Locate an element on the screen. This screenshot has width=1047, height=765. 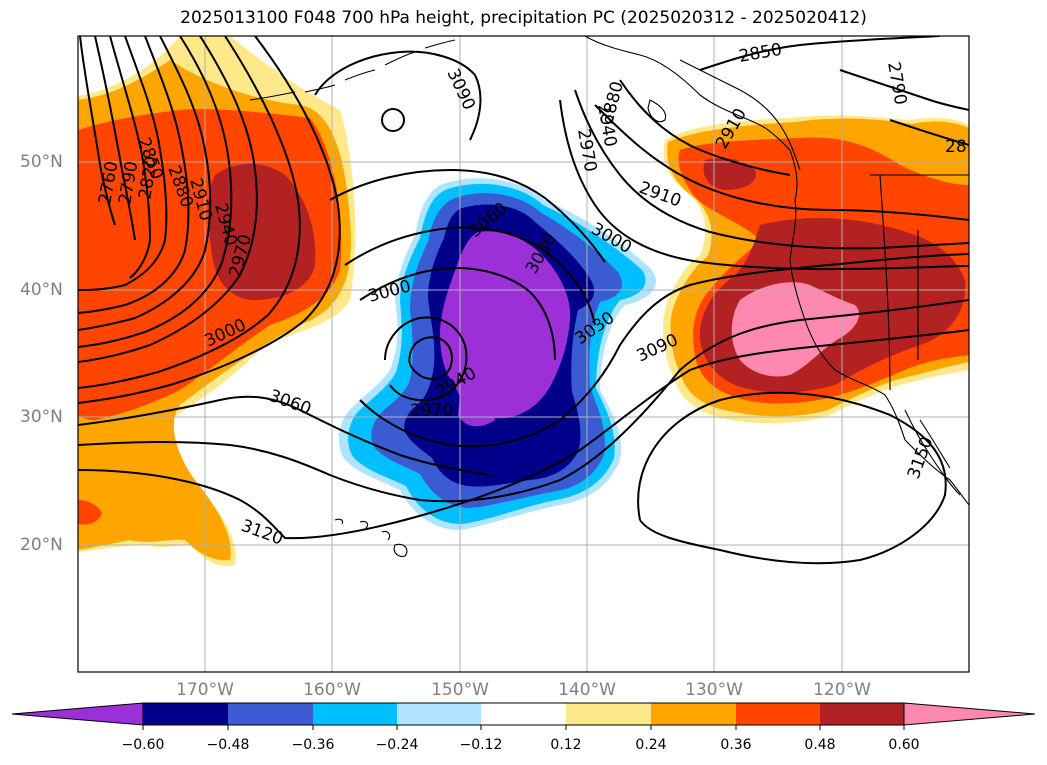
colorbar-frame is located at coordinates (523, 714).